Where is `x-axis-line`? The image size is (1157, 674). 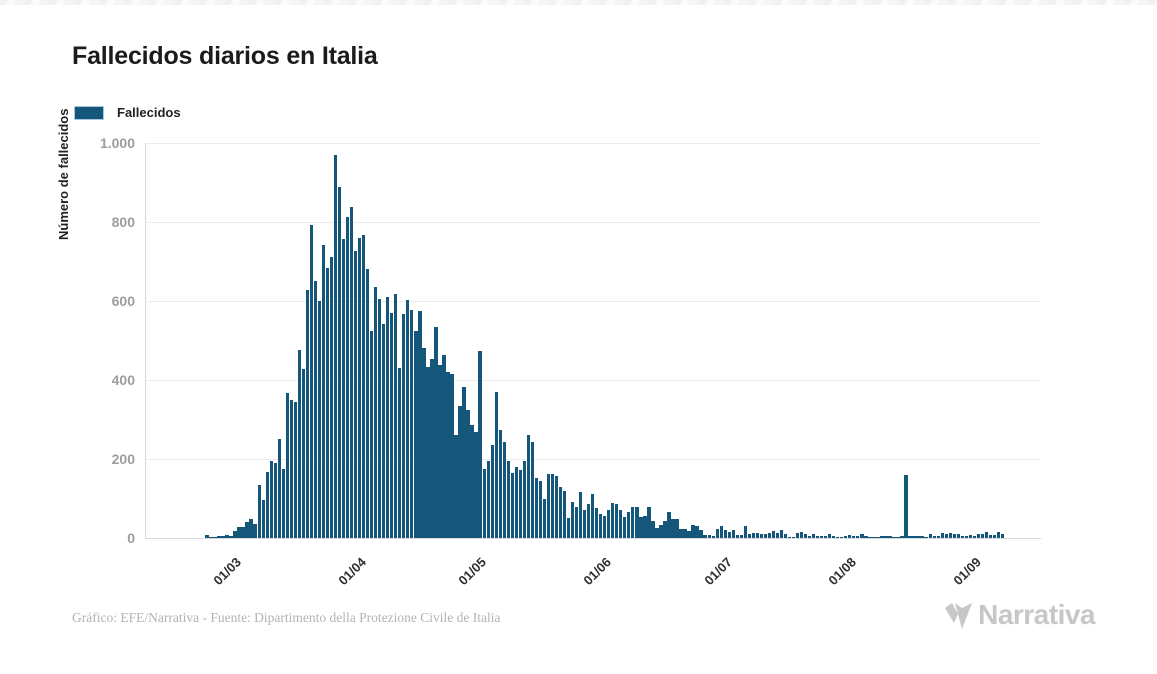 x-axis-line is located at coordinates (593, 538).